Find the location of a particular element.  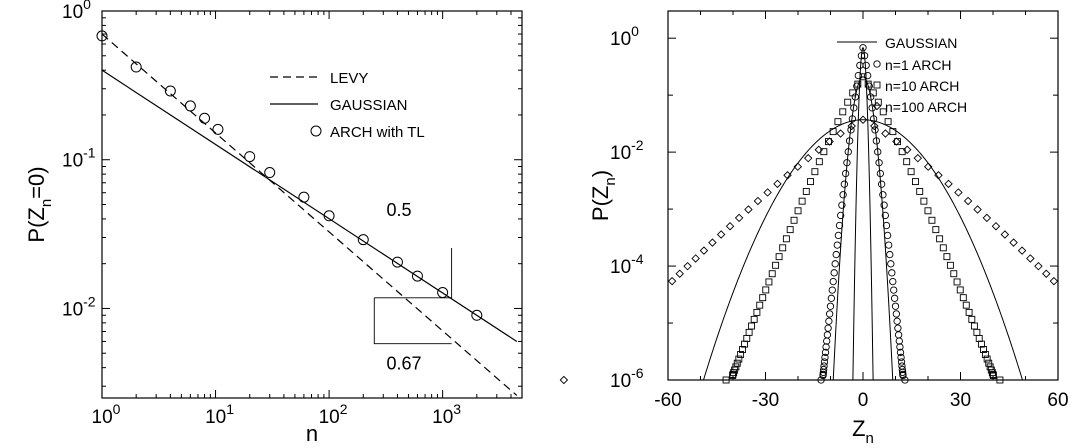

legend-label: ARCH with TL is located at coordinates (377, 132).